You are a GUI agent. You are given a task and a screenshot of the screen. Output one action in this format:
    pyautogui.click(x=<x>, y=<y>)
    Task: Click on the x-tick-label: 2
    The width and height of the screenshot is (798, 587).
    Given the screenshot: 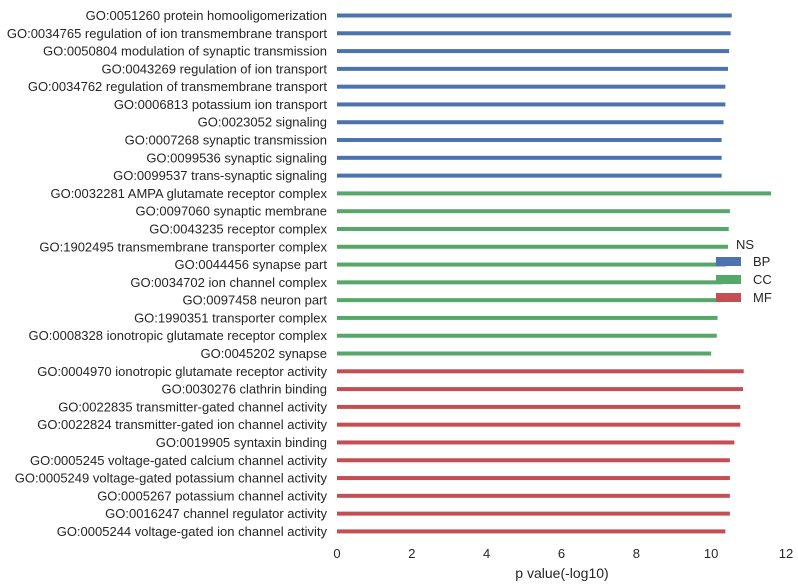 What is the action you would take?
    pyautogui.click(x=411, y=553)
    